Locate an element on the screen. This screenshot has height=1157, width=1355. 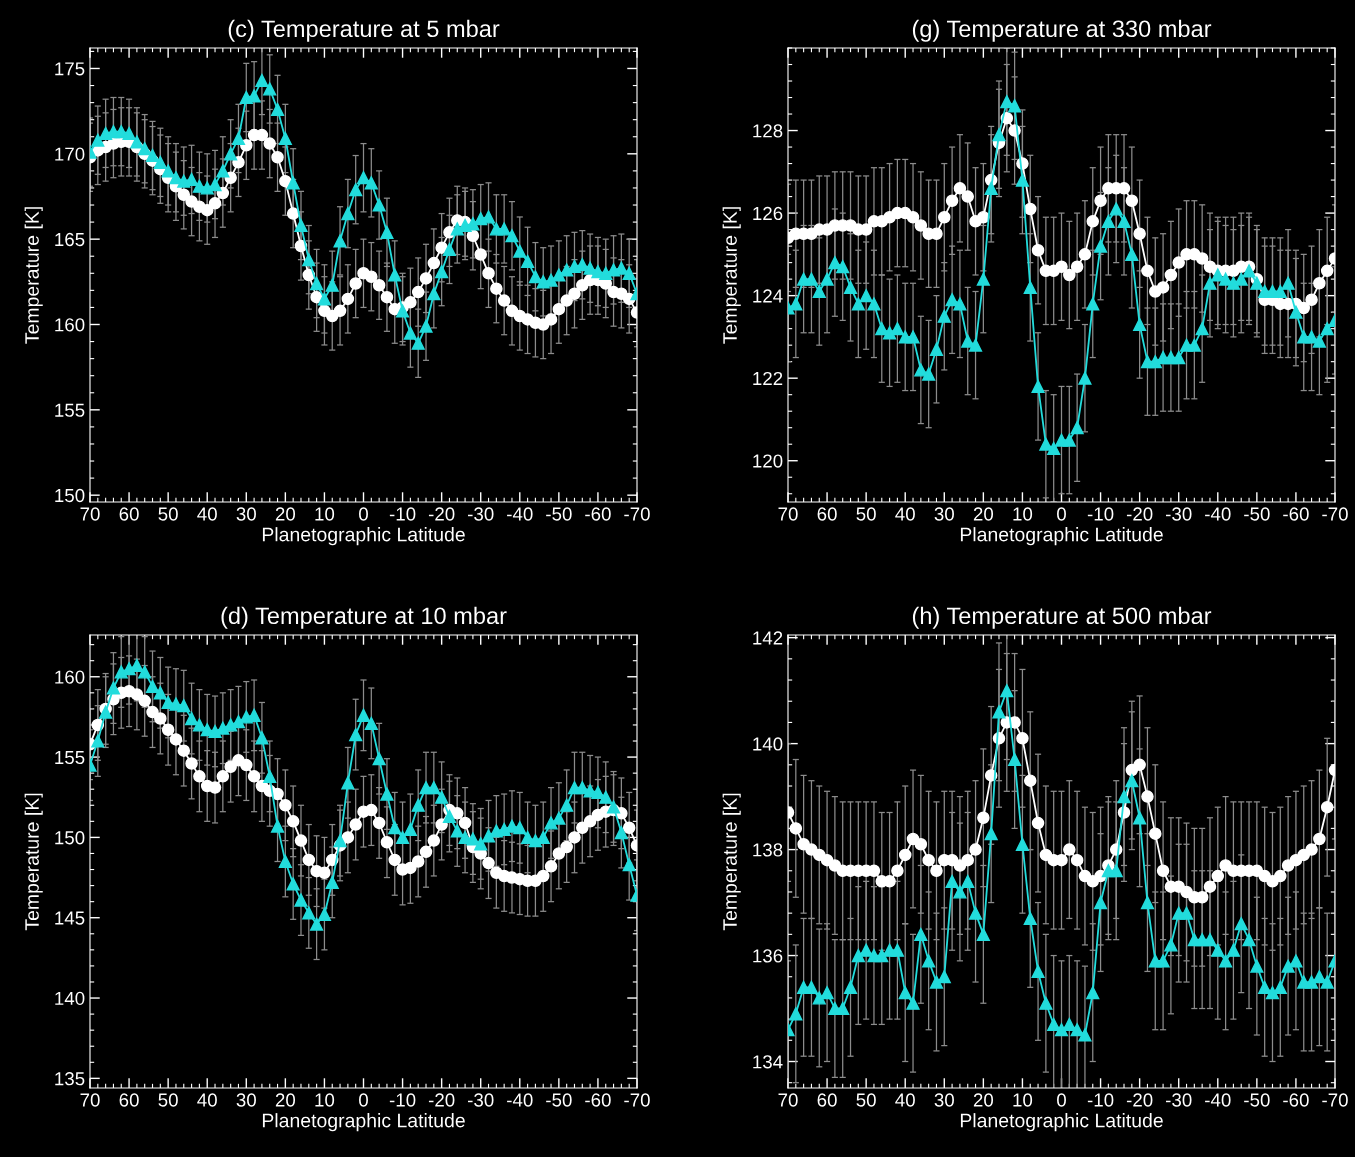
y-tick-label: 134 is located at coordinates (768, 1062).